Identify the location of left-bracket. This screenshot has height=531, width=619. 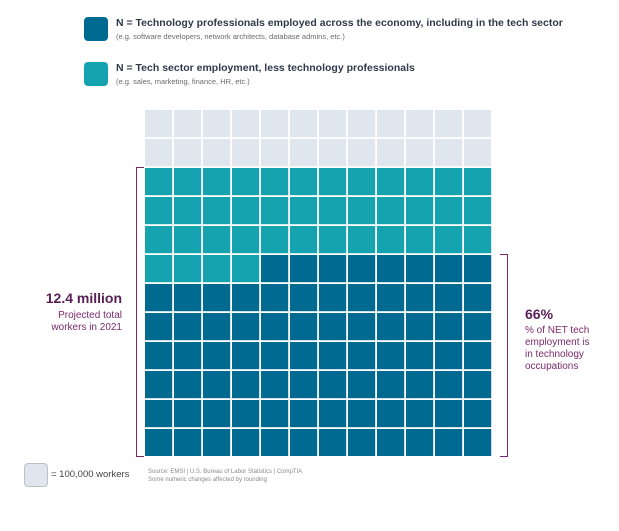
(140, 312).